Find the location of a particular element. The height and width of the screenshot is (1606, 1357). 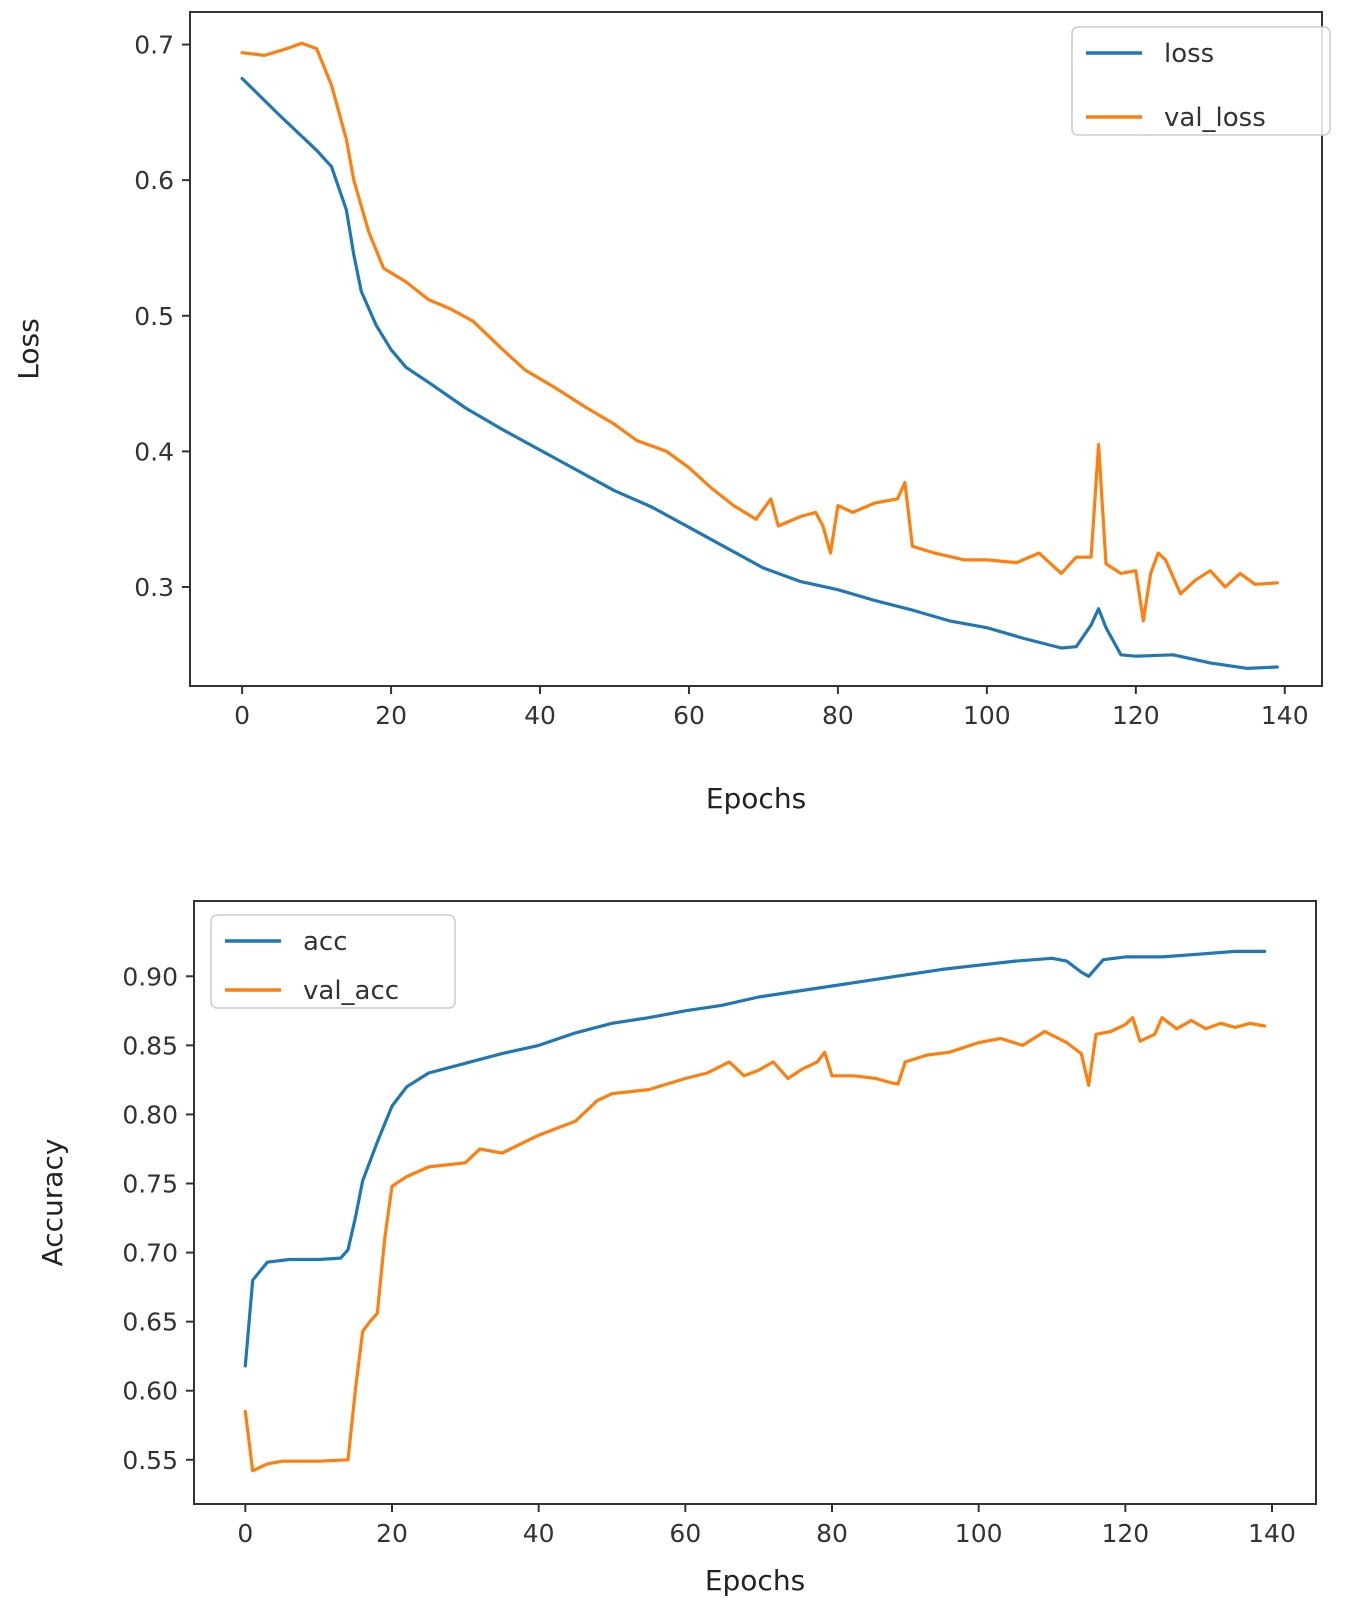

y-tick-label: 0.60 is located at coordinates (150, 1391).